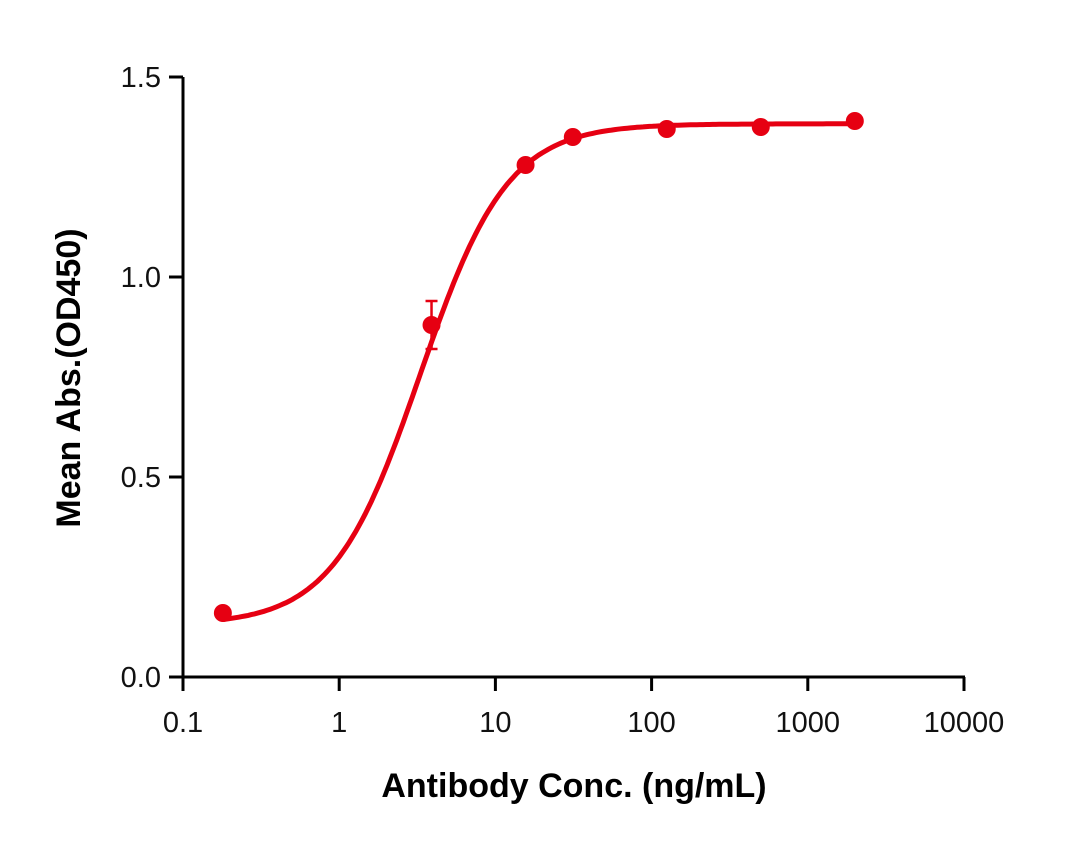 This screenshot has height=849, width=1090. I want to click on x-tick-label: 10000, so click(964, 723).